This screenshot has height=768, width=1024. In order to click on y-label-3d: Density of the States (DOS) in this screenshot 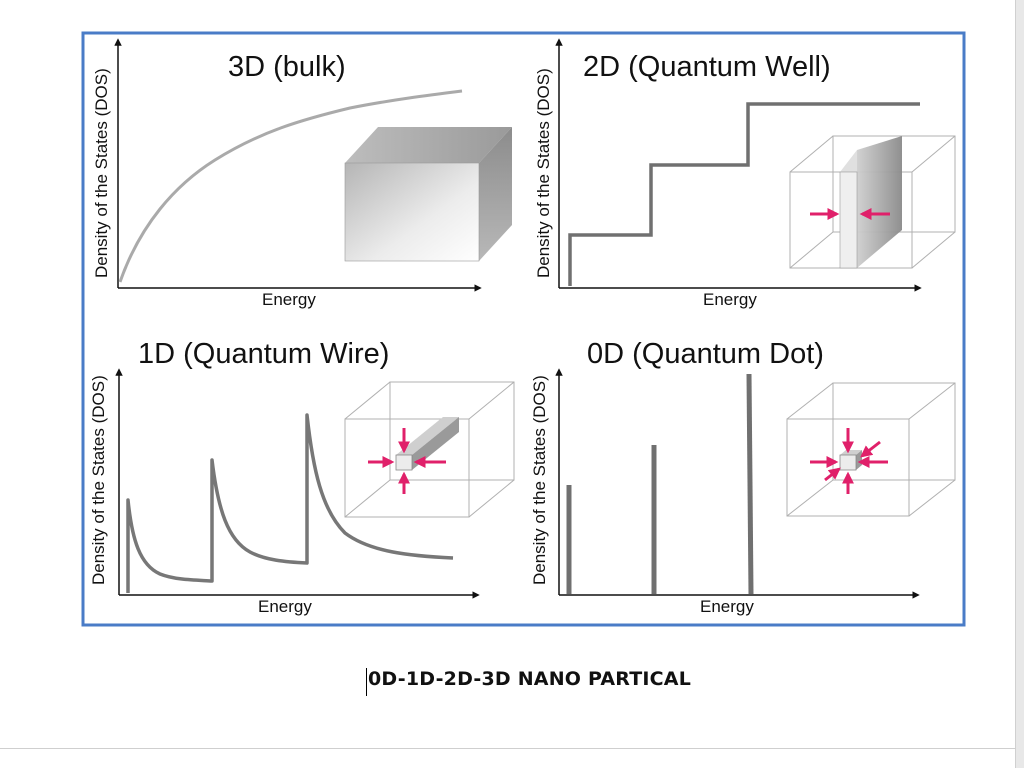, I will do `click(101, 173)`.